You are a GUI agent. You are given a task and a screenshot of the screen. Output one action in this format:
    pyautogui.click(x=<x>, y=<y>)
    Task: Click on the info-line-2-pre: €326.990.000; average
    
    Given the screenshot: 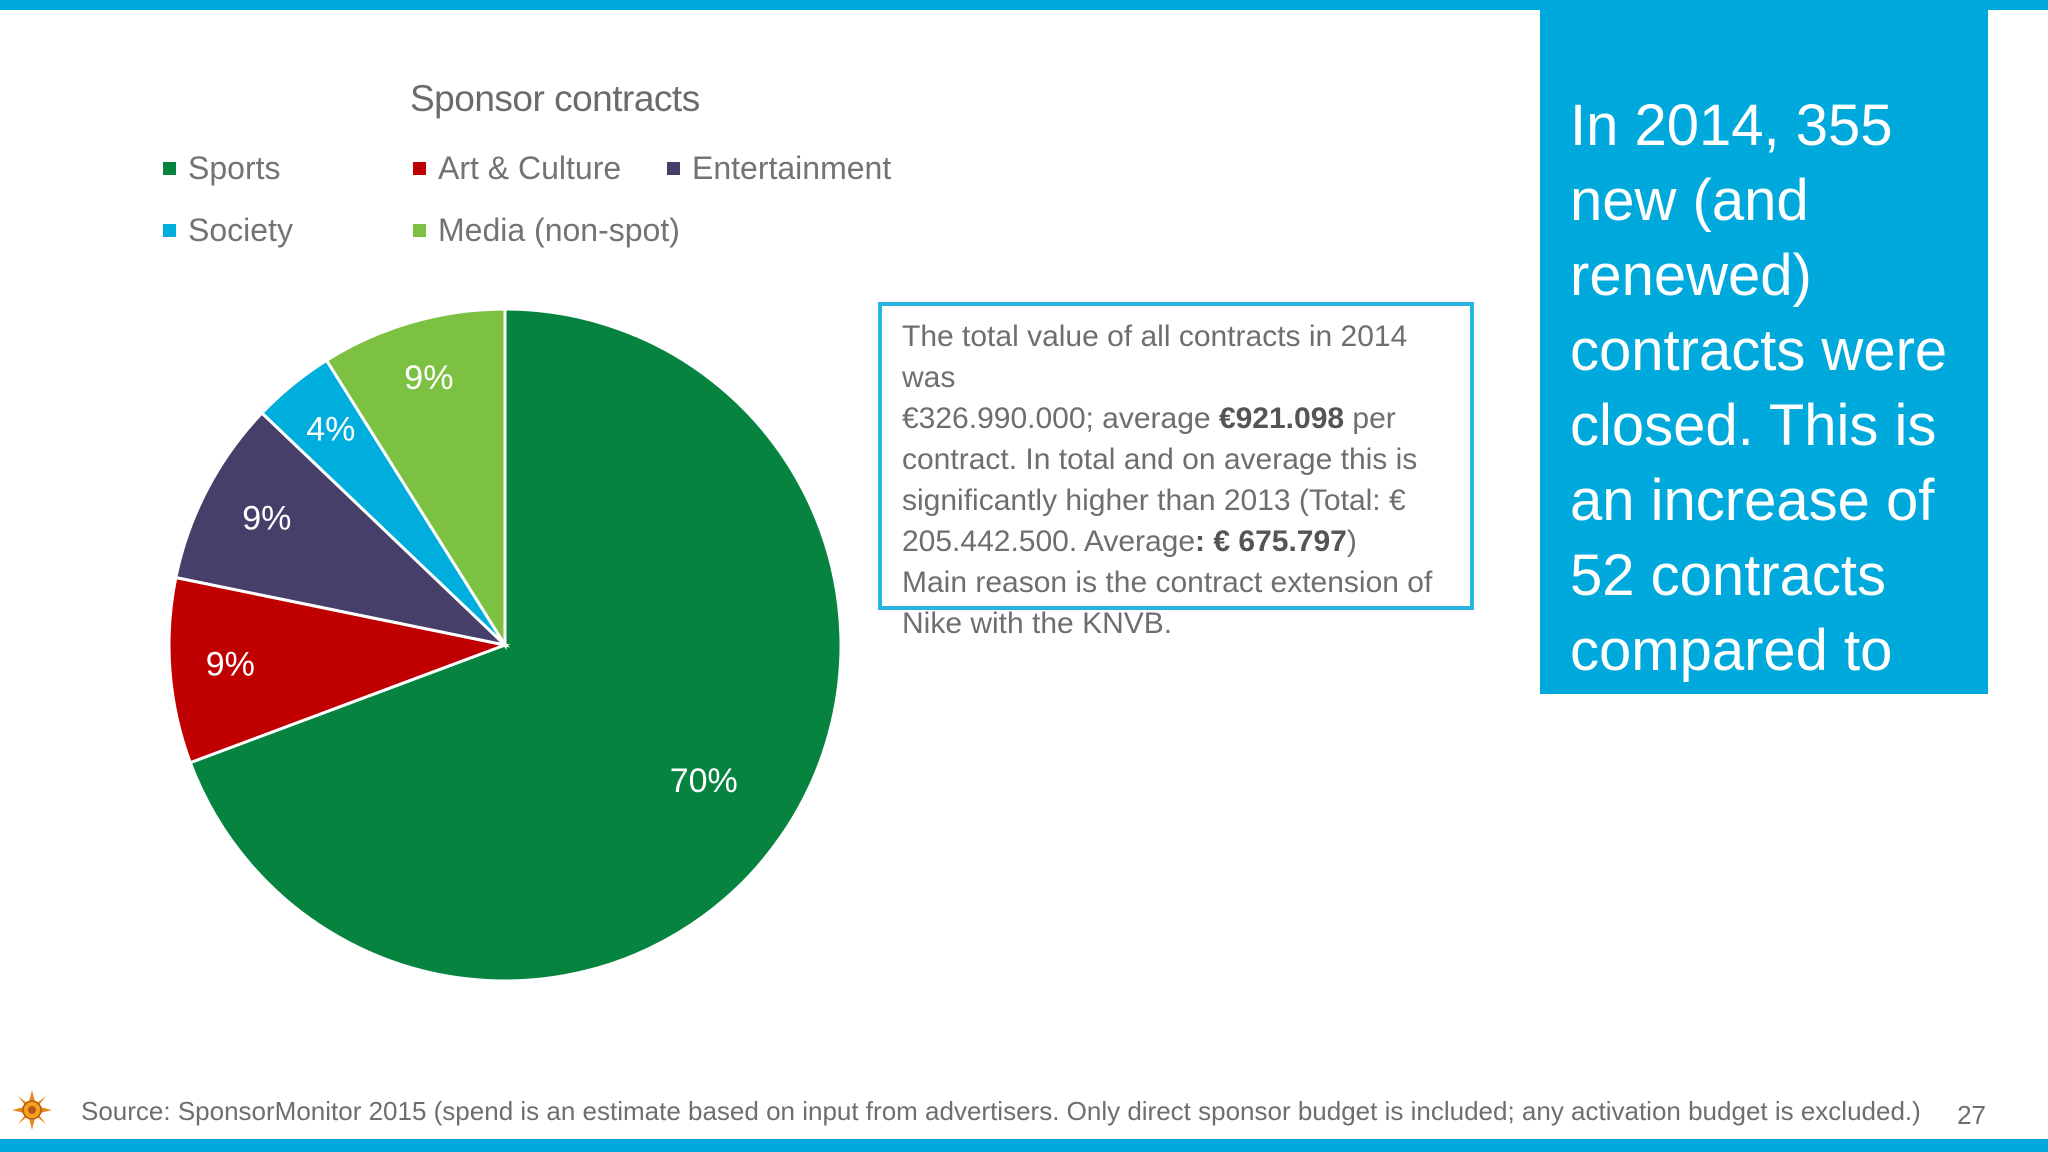 What is the action you would take?
    pyautogui.click(x=1060, y=418)
    